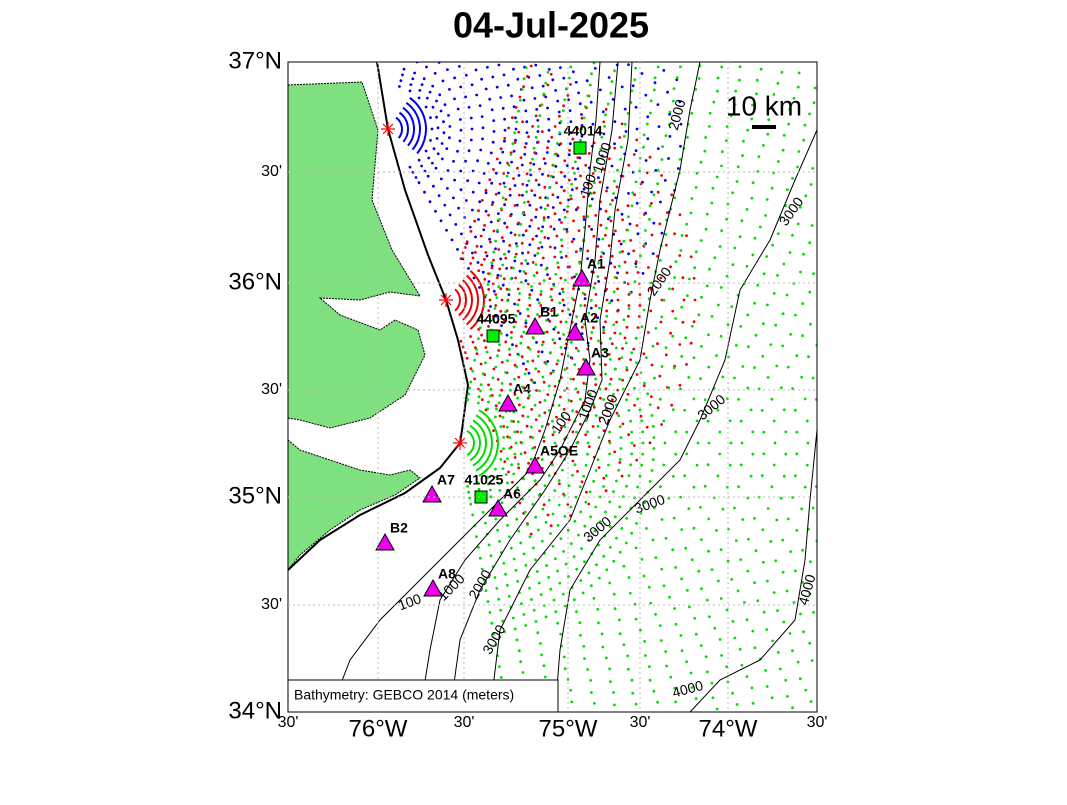 The image size is (1067, 805). Describe the element at coordinates (464, 722) in the screenshot. I see `x-tick-label: 30'` at that location.